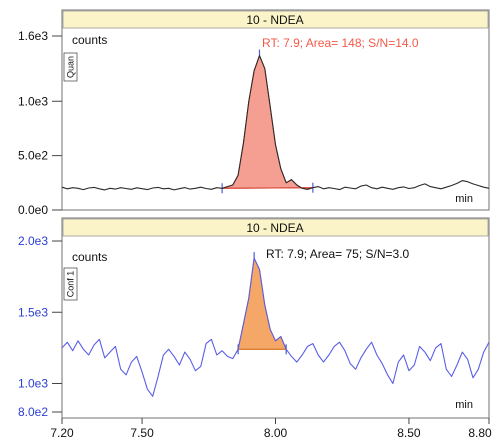 The image size is (499, 445). Describe the element at coordinates (33, 36) in the screenshot. I see `panel-quan-ytick-label: 1.6e3` at that location.